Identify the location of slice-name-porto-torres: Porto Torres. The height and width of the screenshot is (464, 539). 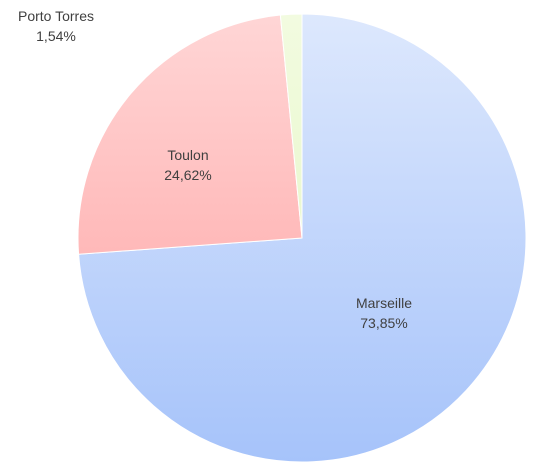
(56, 16).